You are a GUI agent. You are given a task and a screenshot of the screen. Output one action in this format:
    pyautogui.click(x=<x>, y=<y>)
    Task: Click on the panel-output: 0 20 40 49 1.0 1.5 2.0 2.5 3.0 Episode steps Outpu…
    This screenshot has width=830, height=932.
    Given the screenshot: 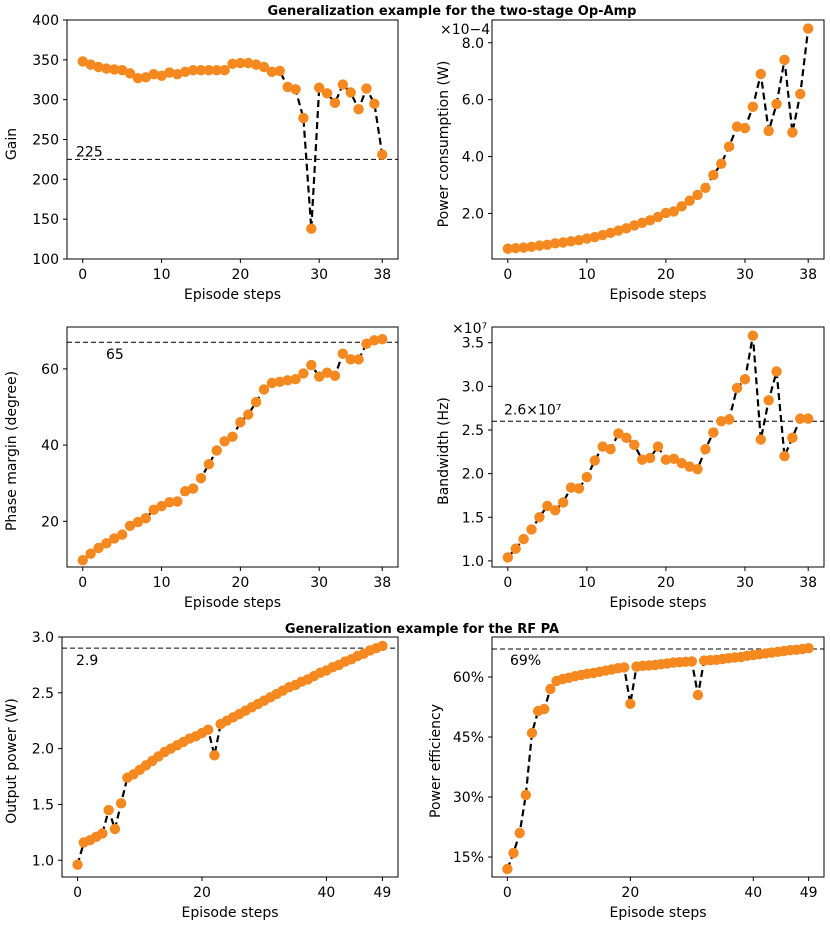 What is the action you would take?
    pyautogui.click(x=201, y=775)
    